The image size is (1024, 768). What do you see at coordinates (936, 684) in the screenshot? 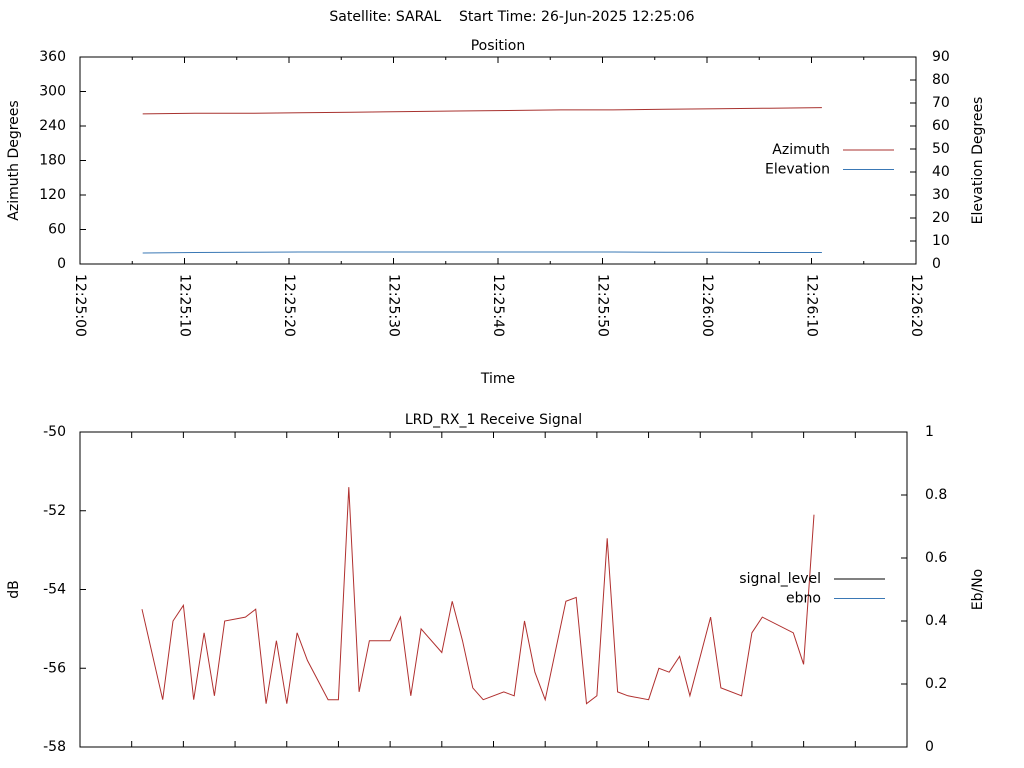
I see `y2-tick-label: 0.2` at bounding box center [936, 684].